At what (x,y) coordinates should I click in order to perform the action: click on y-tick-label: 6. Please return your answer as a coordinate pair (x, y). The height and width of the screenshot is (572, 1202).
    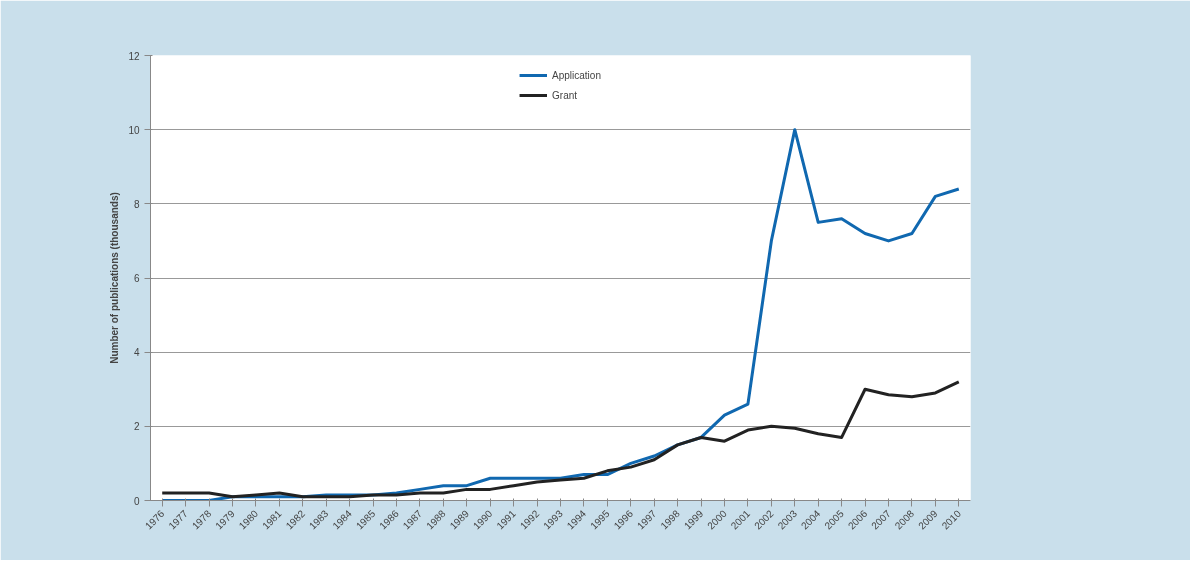
    Looking at the image, I should click on (136, 278).